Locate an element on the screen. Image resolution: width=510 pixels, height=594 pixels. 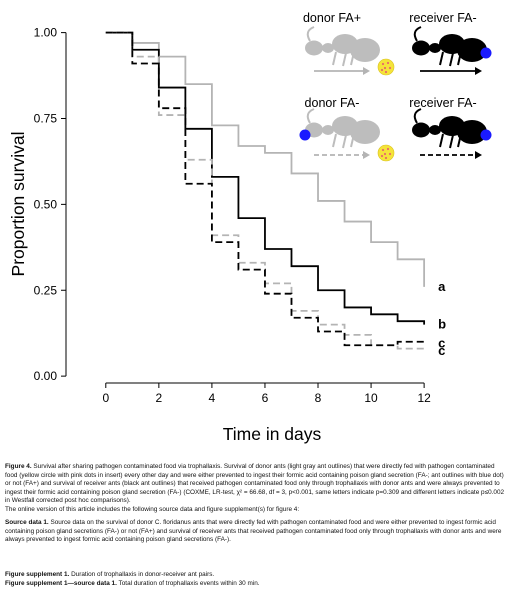
x-tick-label: 0 is located at coordinates (105, 398).